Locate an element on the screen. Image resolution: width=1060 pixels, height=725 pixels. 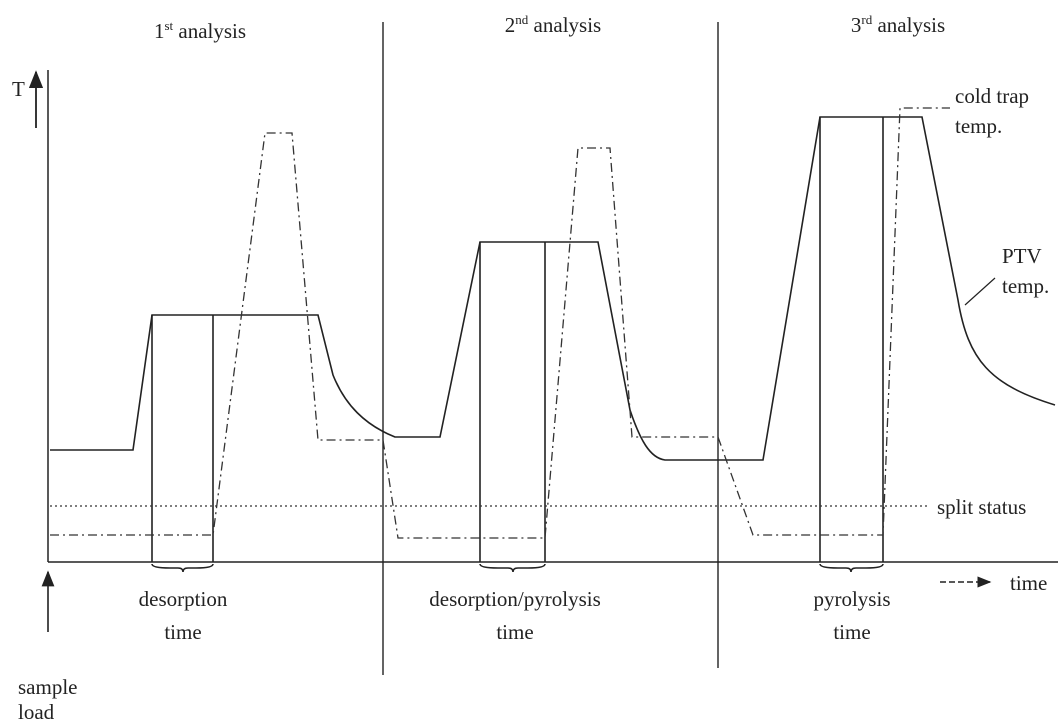
start-label: load is located at coordinates (36, 712).